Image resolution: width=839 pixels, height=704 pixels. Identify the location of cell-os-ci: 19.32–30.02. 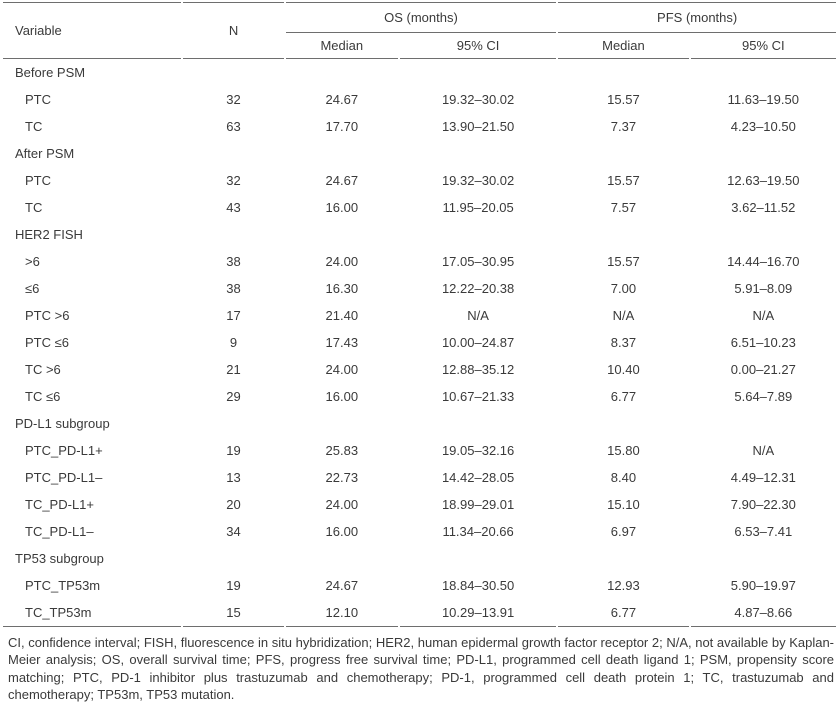
(478, 180).